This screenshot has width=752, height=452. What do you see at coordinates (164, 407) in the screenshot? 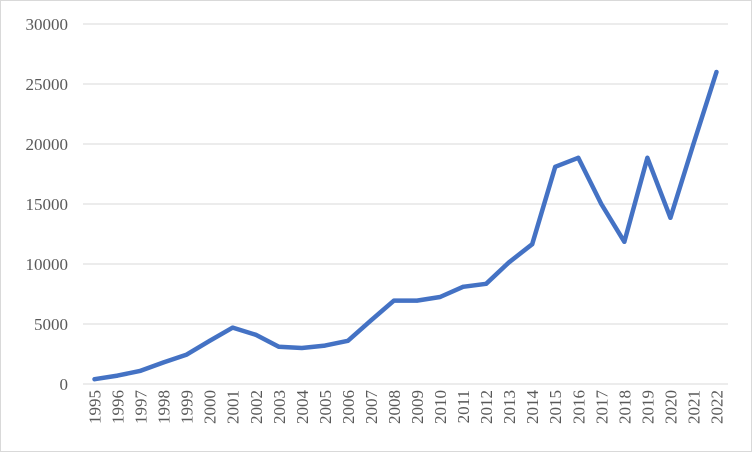
I see `x-tick-label: 1998` at bounding box center [164, 407].